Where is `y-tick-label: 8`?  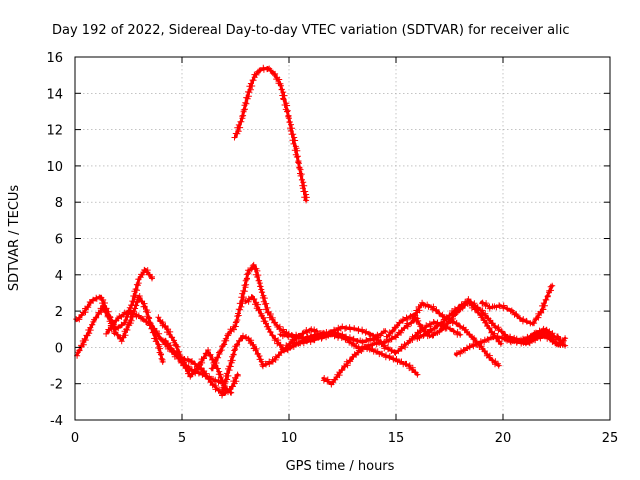
y-tick-label: 8 is located at coordinates (59, 203).